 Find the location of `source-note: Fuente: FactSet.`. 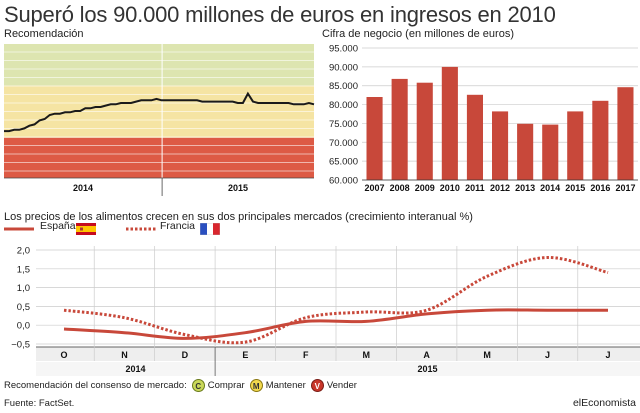

source-note: Fuente: FactSet. is located at coordinates (39, 403).